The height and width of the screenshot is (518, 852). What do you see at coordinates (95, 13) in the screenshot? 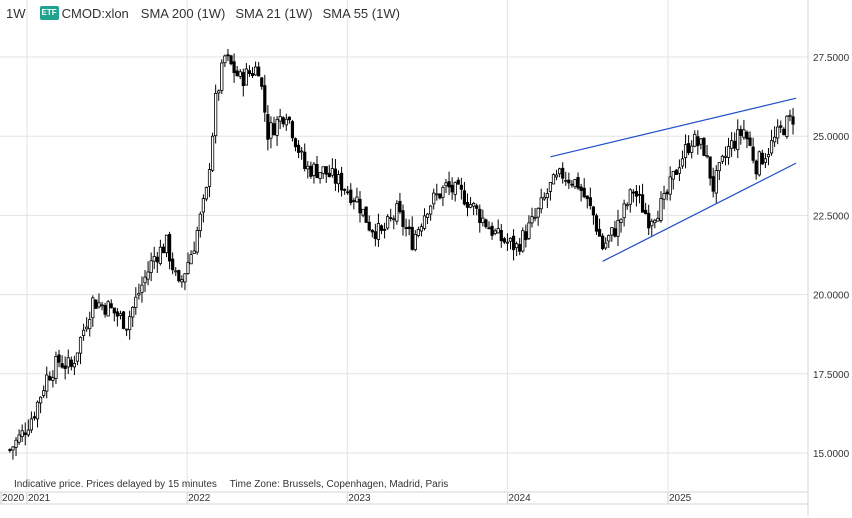
I see `symbol-label: CMOD:xlon` at bounding box center [95, 13].